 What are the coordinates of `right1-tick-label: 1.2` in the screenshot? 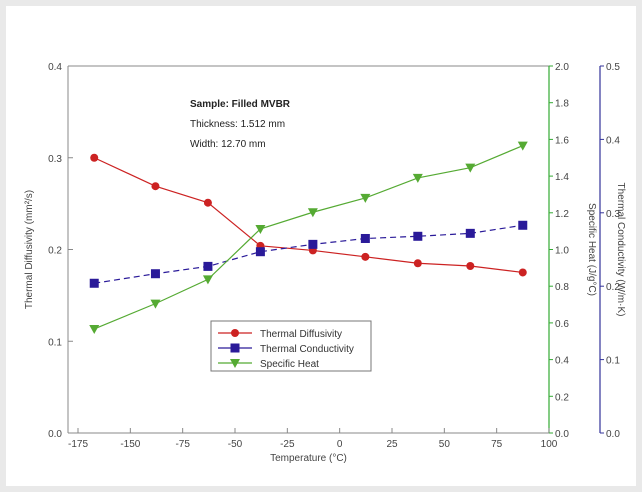 It's located at (562, 214).